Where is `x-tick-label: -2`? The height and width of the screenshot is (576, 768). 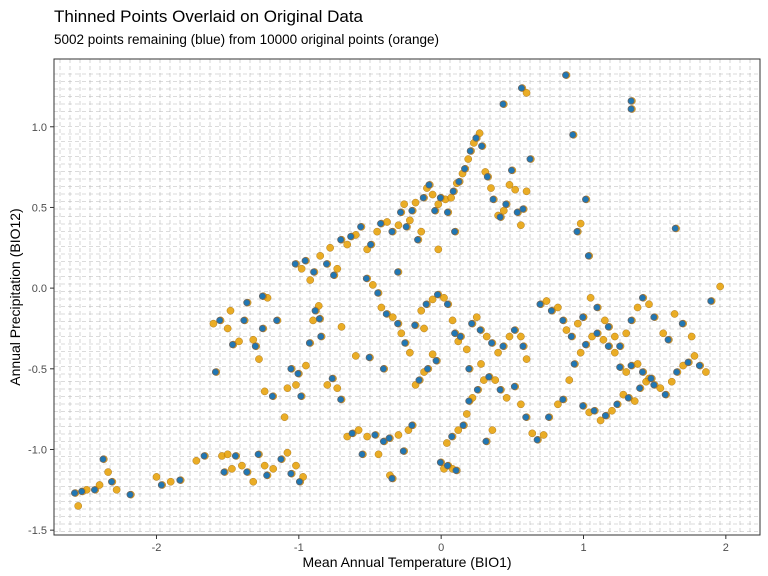 x-tick-label: -2 is located at coordinates (157, 548).